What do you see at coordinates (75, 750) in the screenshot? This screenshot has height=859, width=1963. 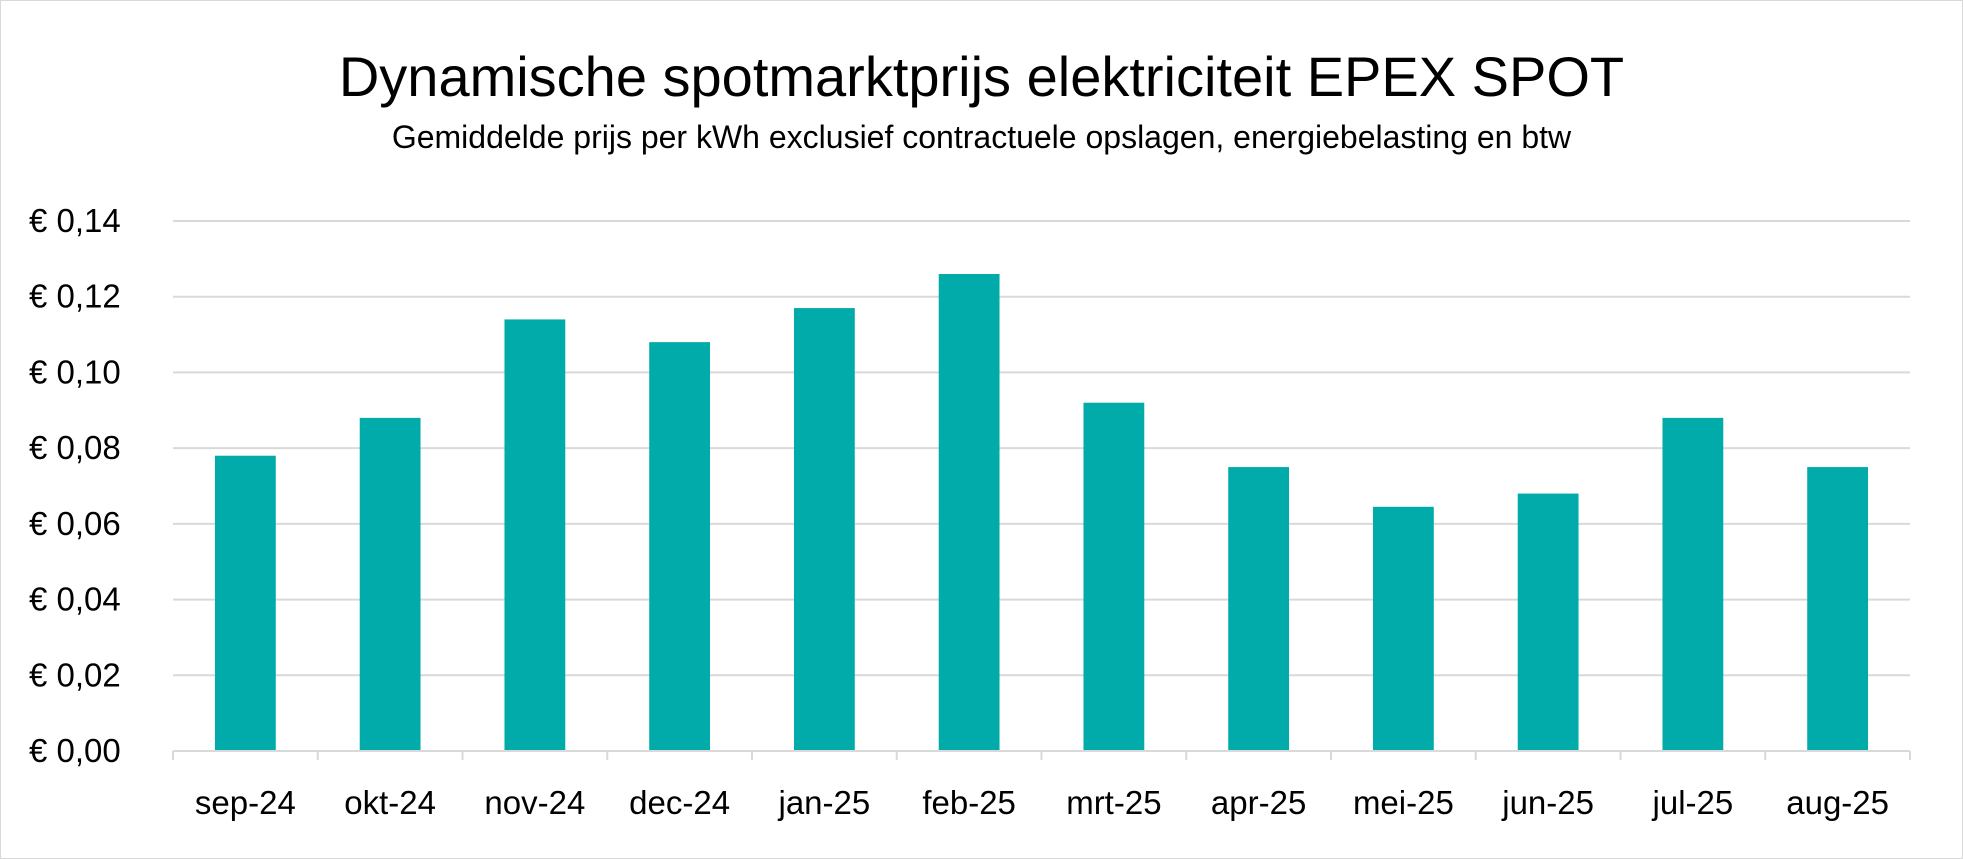 I see `y-tick-label: € 0,00` at bounding box center [75, 750].